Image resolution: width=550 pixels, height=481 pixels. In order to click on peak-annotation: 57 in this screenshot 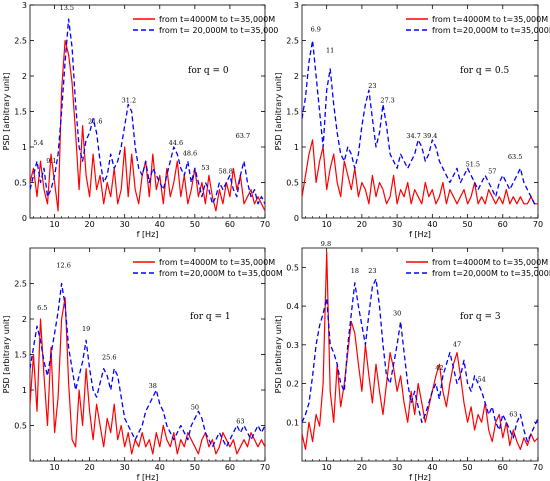, I will do `click(492, 171)`.